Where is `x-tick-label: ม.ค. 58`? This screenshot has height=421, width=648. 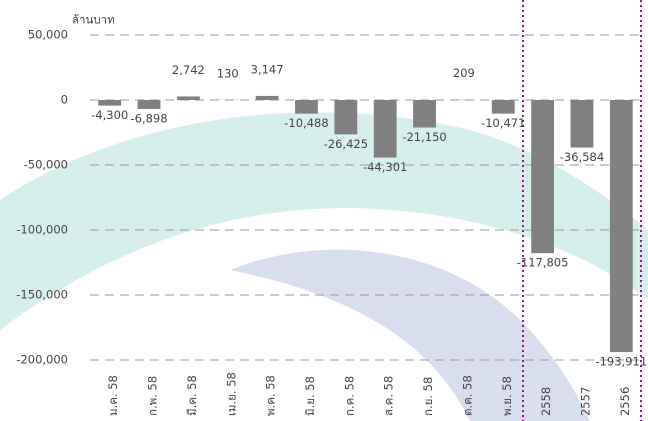 x-tick-label: ม.ค. 58 is located at coordinates (113, 395).